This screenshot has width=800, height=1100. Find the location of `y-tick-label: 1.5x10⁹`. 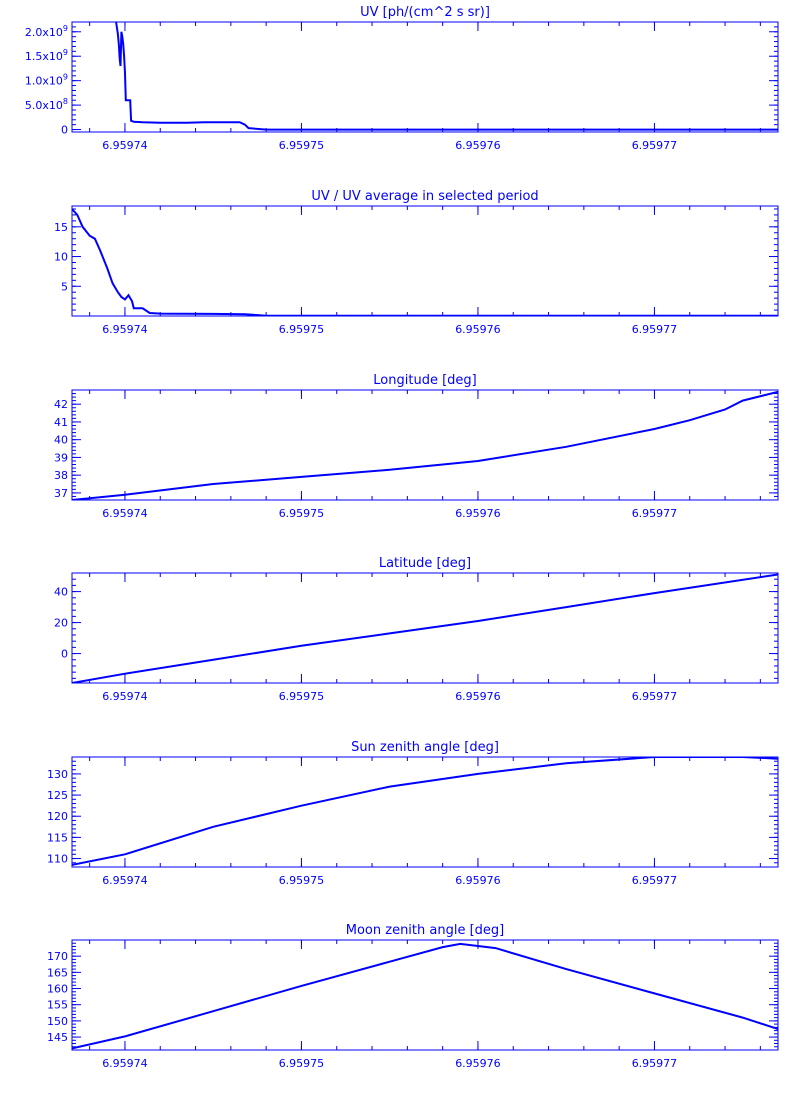

y-tick-label: 1.5x10⁹ is located at coordinates (46, 55).